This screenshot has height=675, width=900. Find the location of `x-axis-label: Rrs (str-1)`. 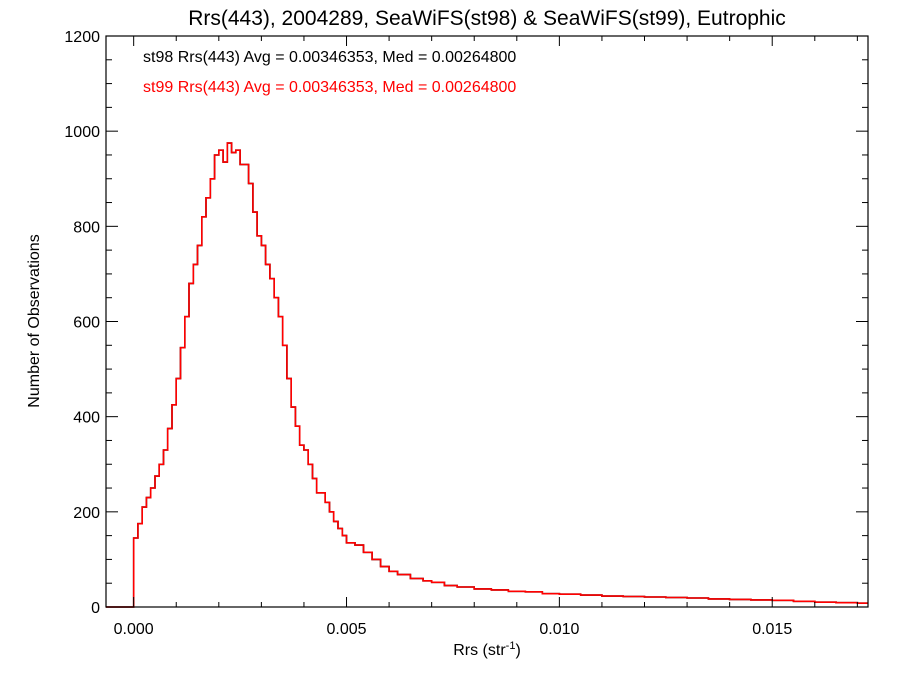

x-axis-label: Rrs (str-1) is located at coordinates (487, 649).